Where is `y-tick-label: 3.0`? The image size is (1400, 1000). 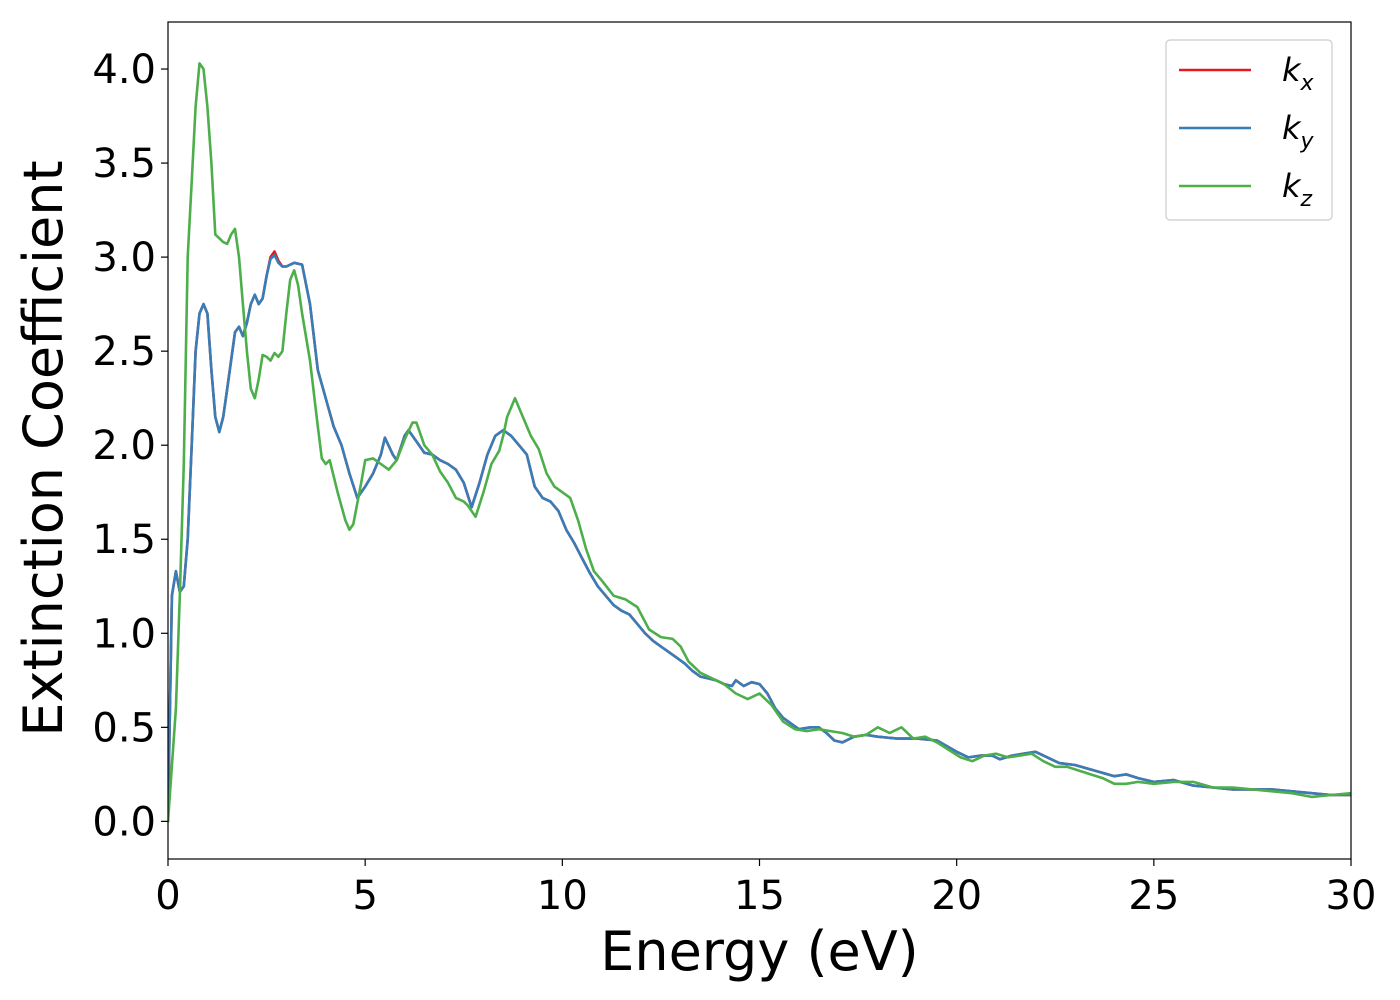
y-tick-label: 3.0 is located at coordinates (124, 258).